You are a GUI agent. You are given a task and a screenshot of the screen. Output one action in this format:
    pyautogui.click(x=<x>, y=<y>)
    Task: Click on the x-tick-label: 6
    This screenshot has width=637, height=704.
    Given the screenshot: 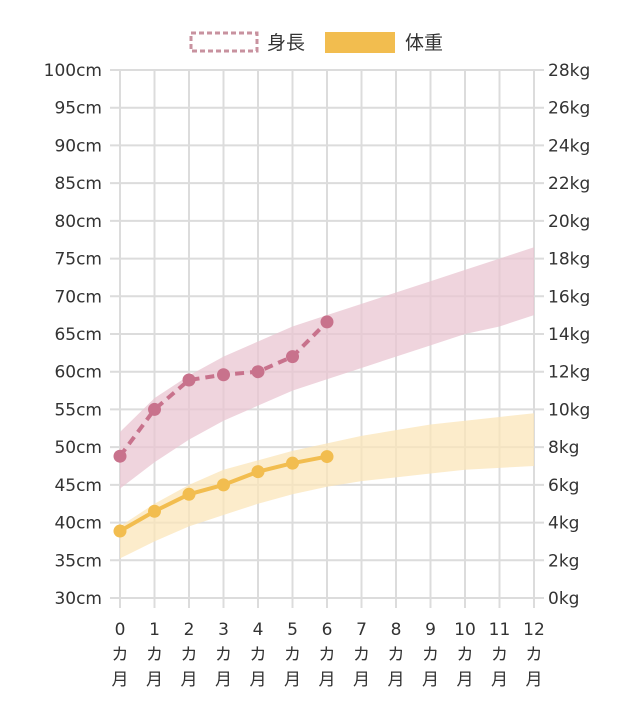 What is the action you would take?
    pyautogui.click(x=327, y=630)
    